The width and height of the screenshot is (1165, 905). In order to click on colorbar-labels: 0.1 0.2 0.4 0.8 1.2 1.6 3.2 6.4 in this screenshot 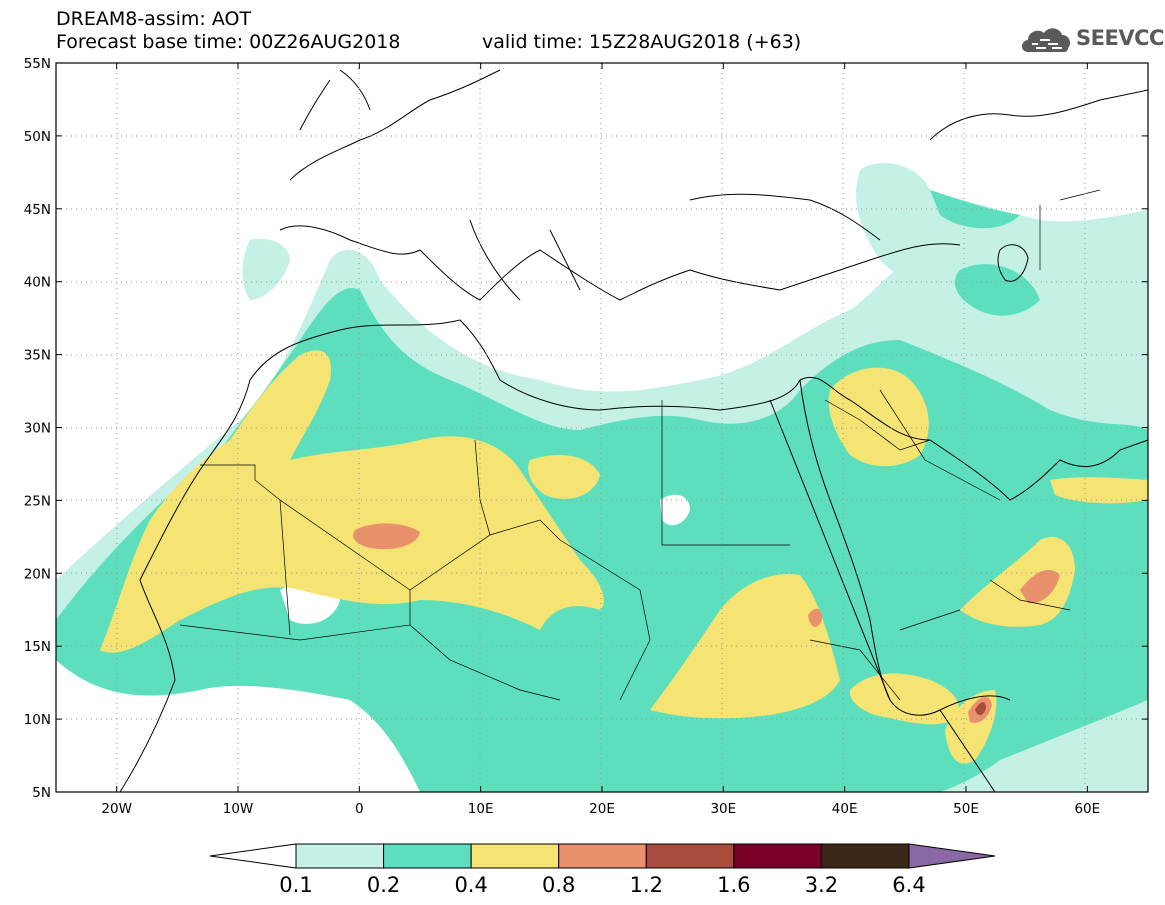, I will do `click(602, 885)`.